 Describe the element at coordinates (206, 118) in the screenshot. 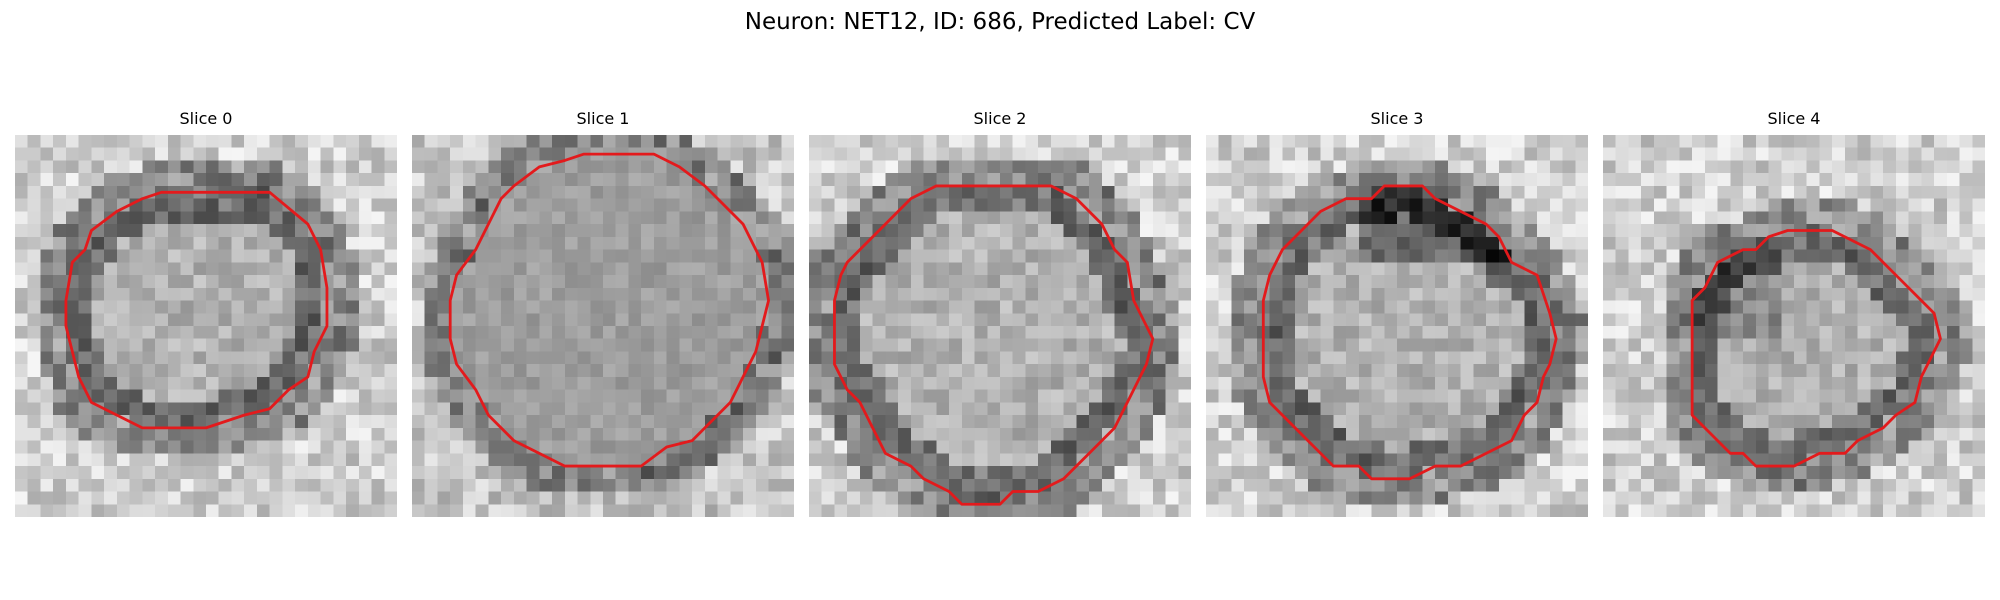

I see `slice-title-0: Slice 0` at that location.